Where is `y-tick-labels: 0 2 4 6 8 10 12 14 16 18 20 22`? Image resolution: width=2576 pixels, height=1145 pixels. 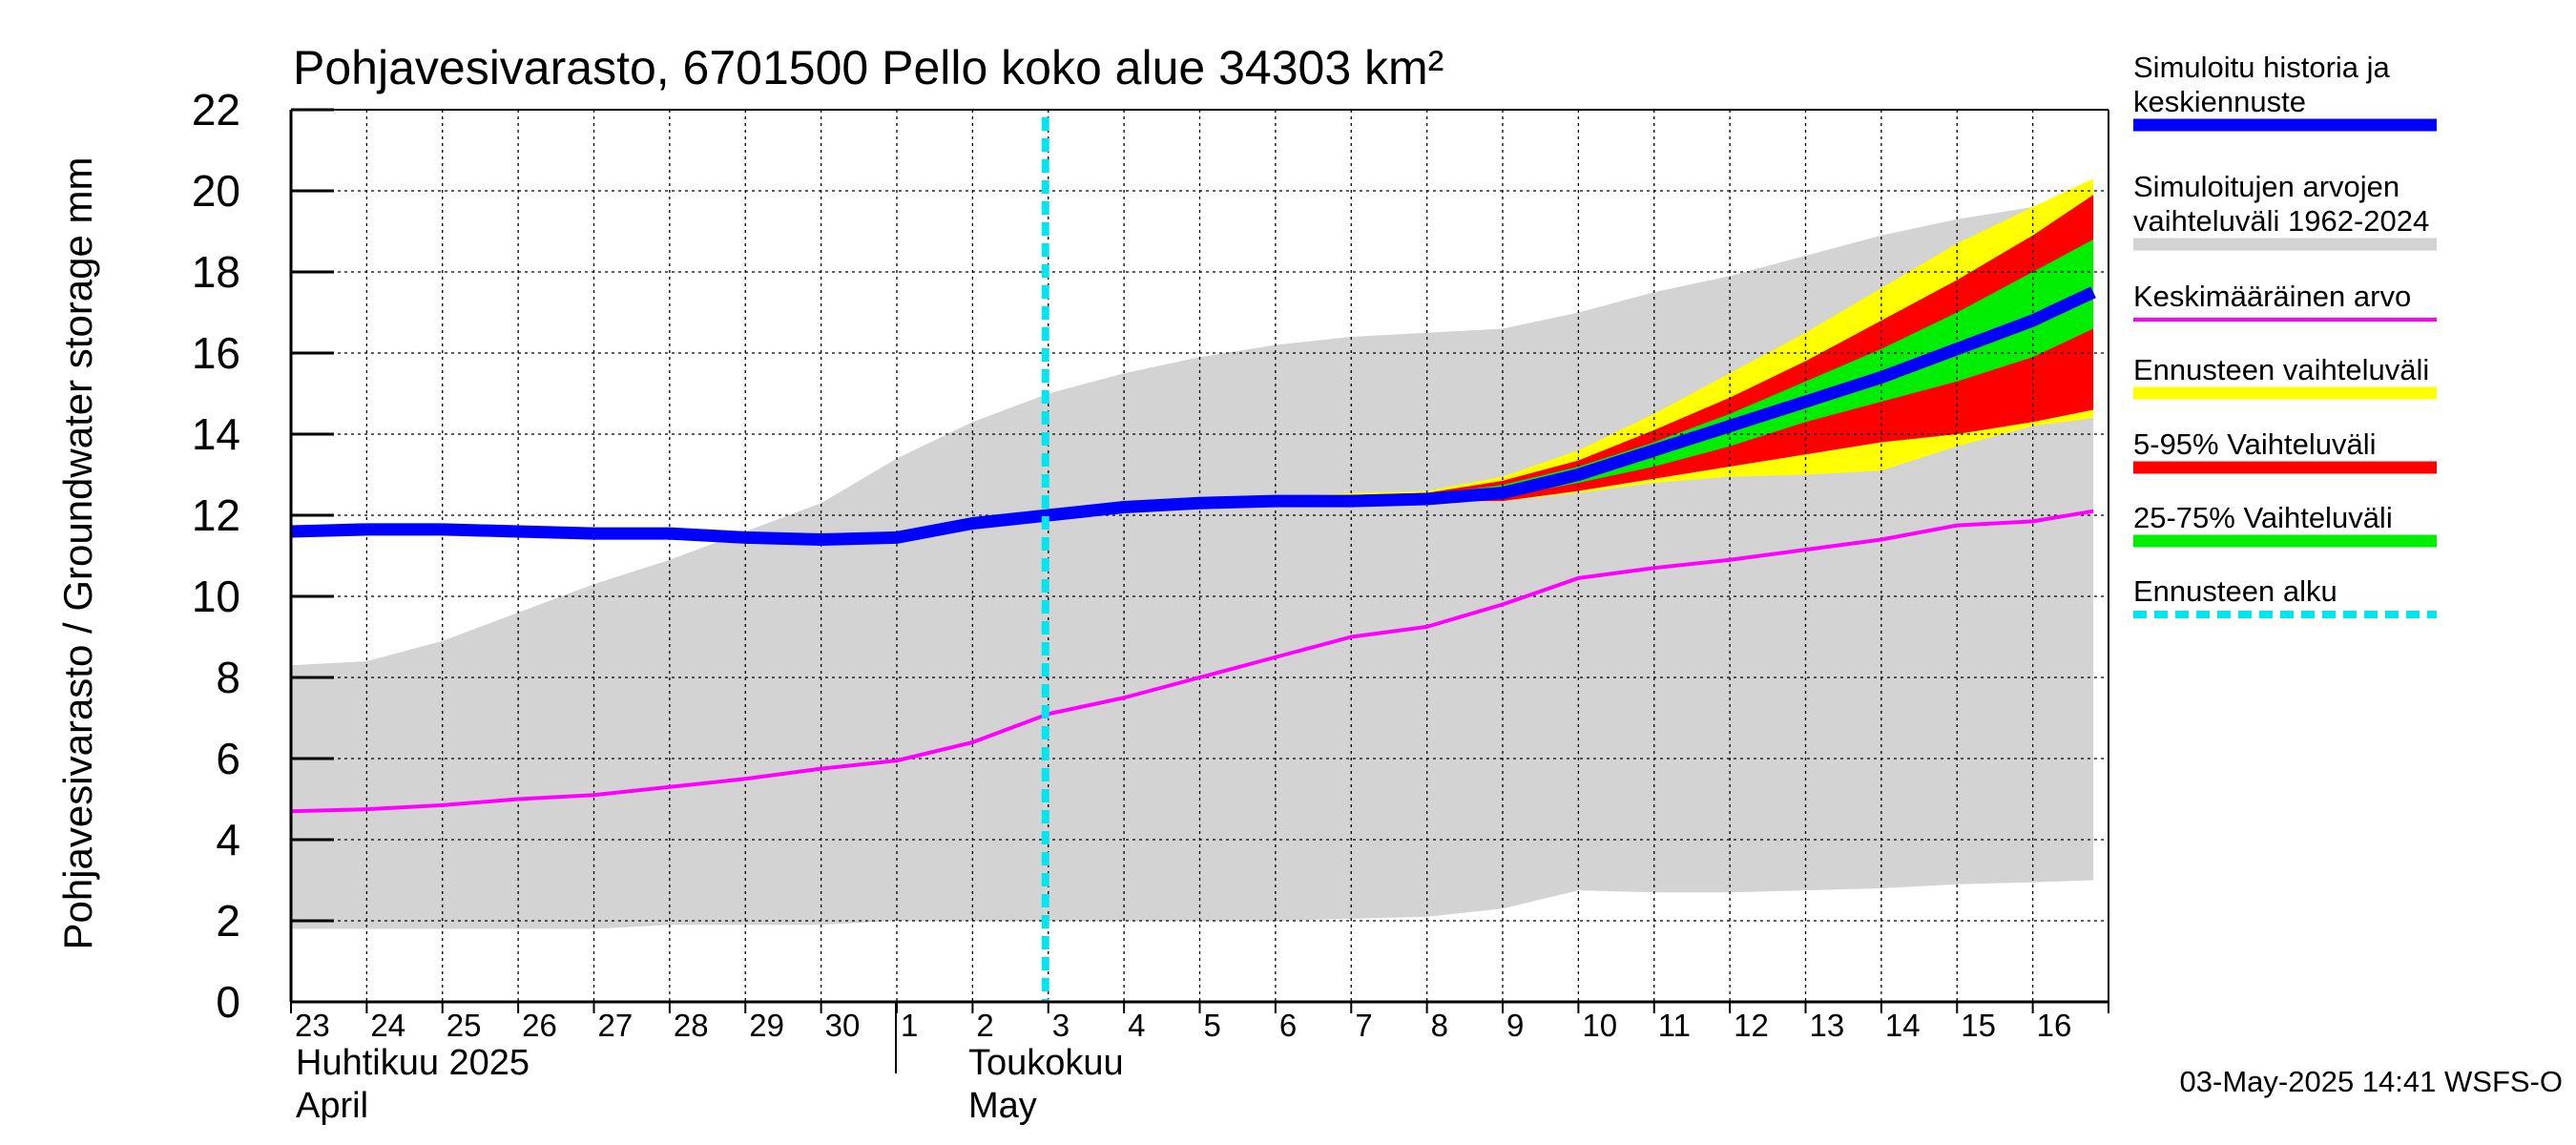
y-tick-labels: 0 2 4 6 8 10 12 14 16 18 20 22 is located at coordinates (216, 556).